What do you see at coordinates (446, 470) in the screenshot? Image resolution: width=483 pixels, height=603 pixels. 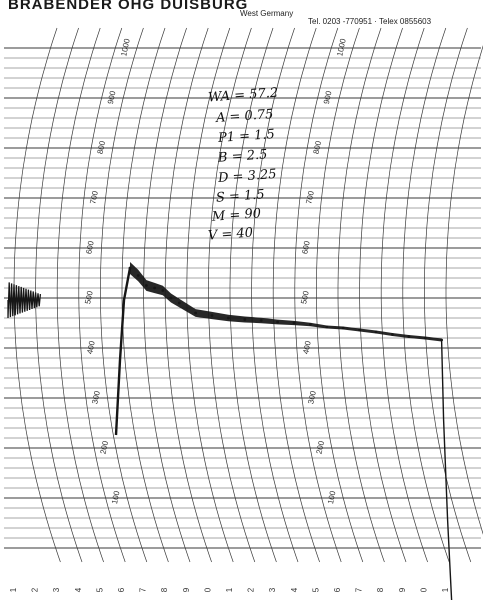 I see `trace-tail` at bounding box center [446, 470].